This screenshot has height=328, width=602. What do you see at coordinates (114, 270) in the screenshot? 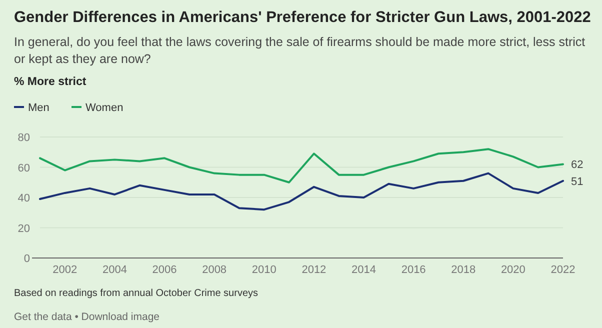
I see `x-tick-label: 2004` at bounding box center [114, 270].